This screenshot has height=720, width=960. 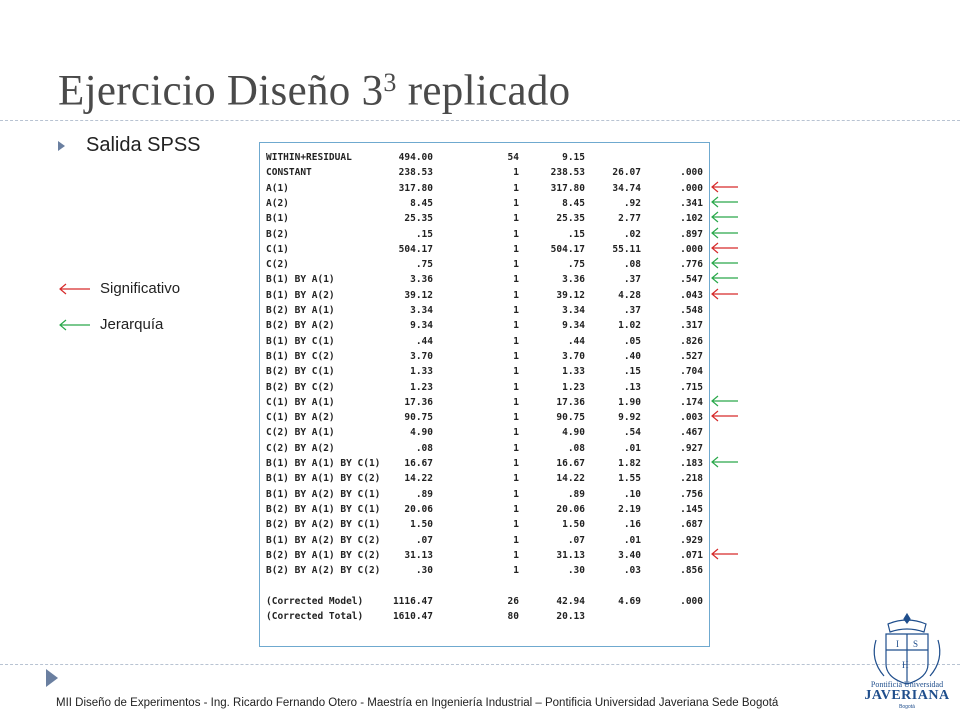 What do you see at coordinates (573, 372) in the screenshot?
I see `ms-cell: 1.33` at bounding box center [573, 372].